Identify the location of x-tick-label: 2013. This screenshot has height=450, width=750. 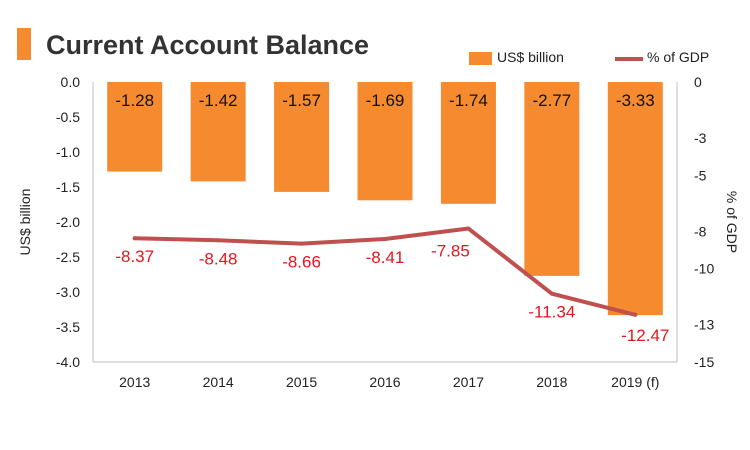
(134, 382).